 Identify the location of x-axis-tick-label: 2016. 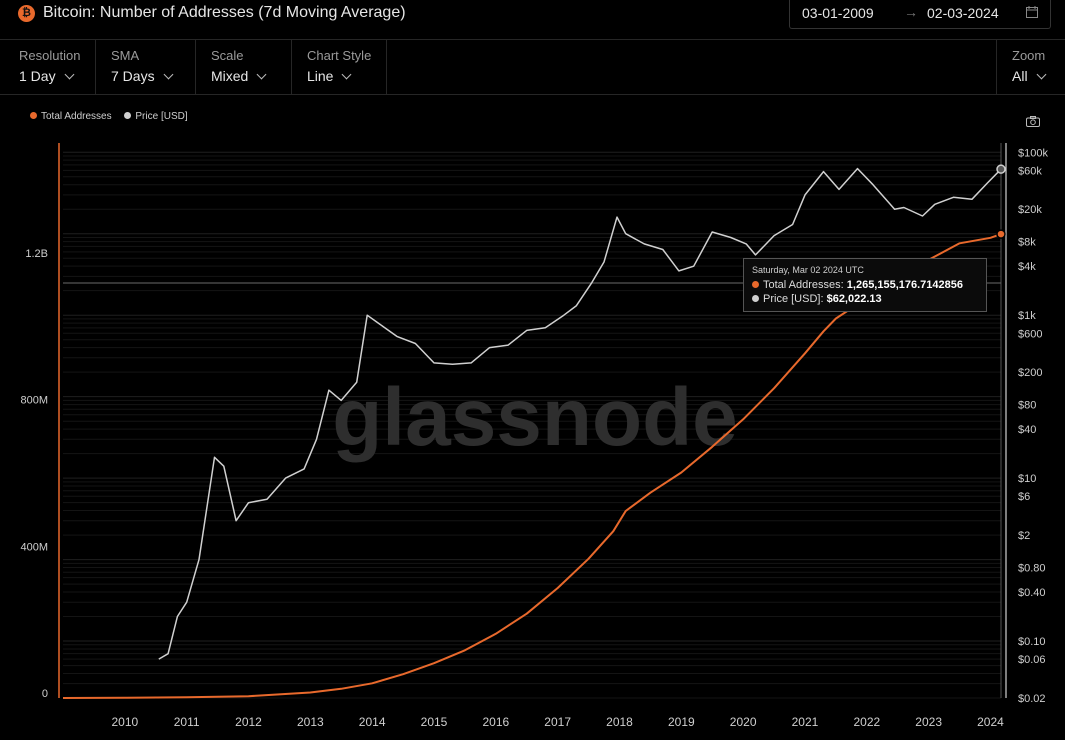
(495, 722).